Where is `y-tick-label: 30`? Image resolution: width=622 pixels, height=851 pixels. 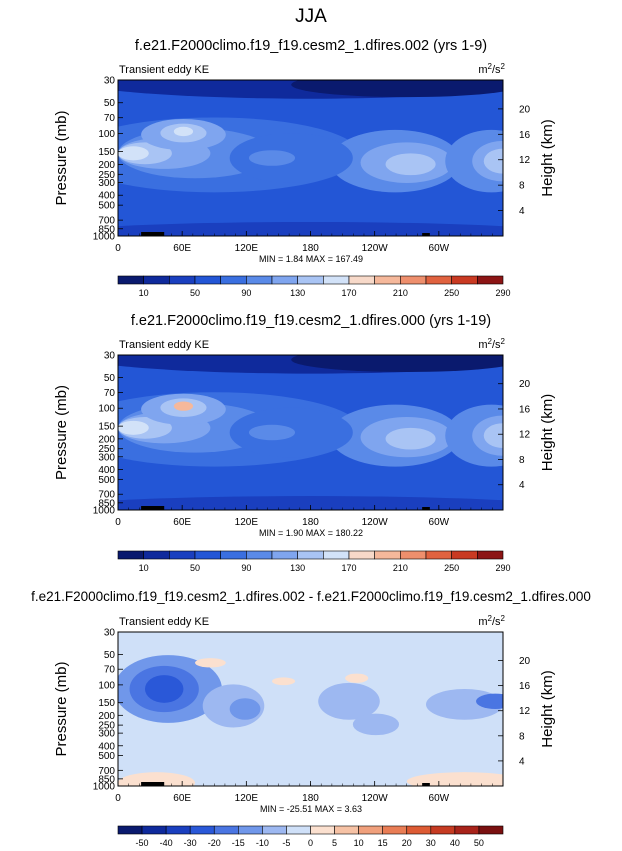 y-tick-label: 30 is located at coordinates (110, 81).